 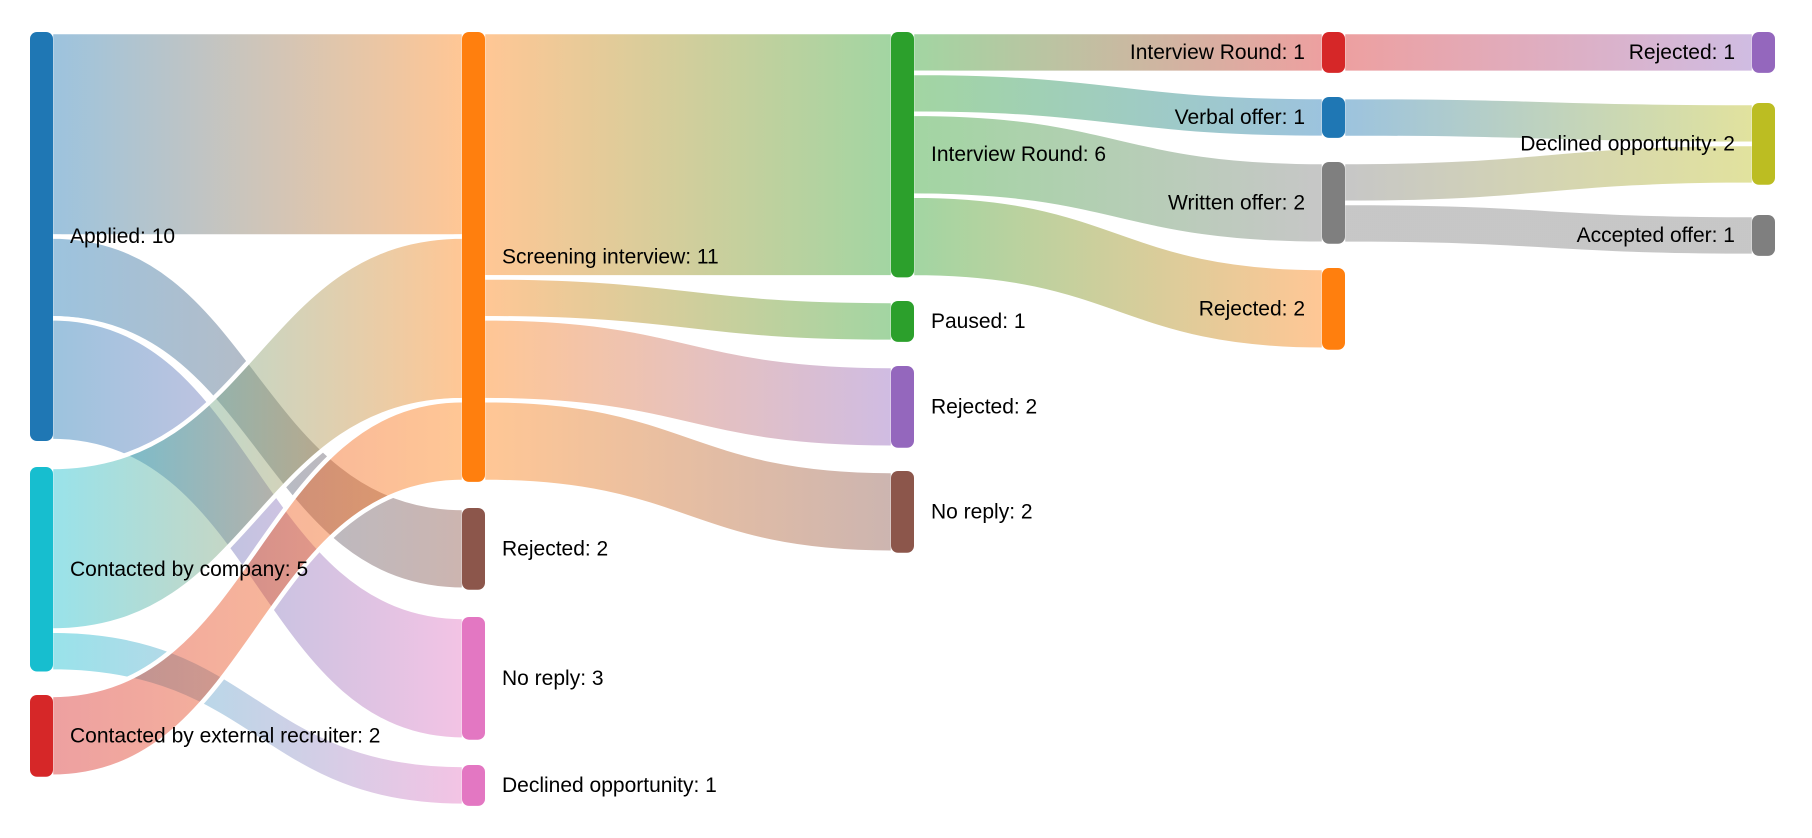 I want to click on node-label-interview6: Interview Round: 6, so click(x=1018, y=154).